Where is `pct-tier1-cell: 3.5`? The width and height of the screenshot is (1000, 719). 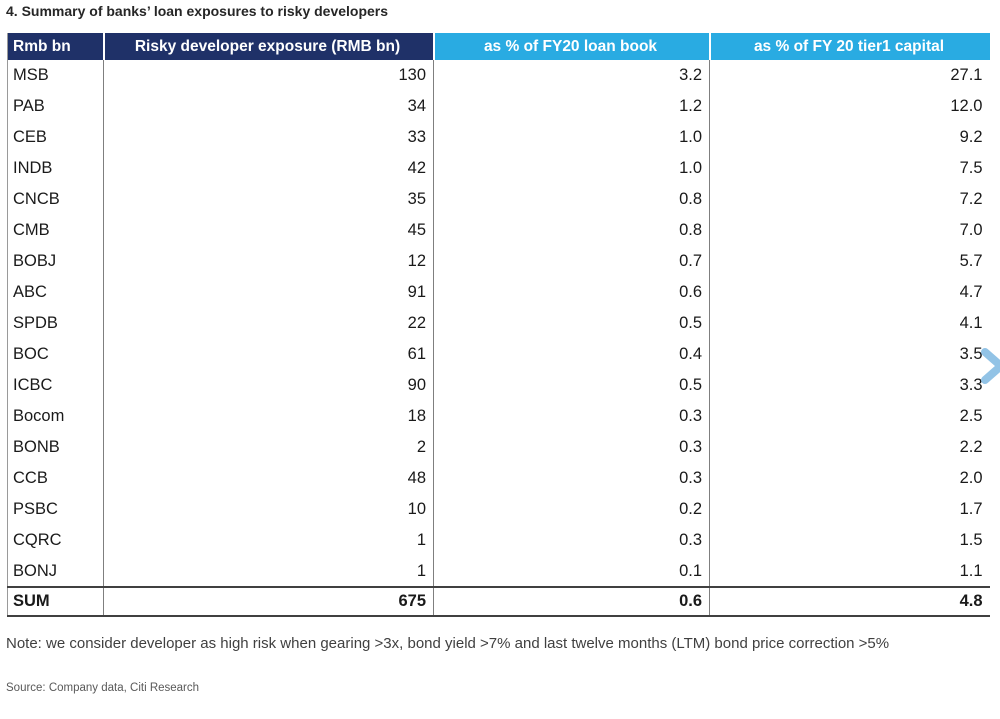
pct-tier1-cell: 3.5 is located at coordinates (849, 354).